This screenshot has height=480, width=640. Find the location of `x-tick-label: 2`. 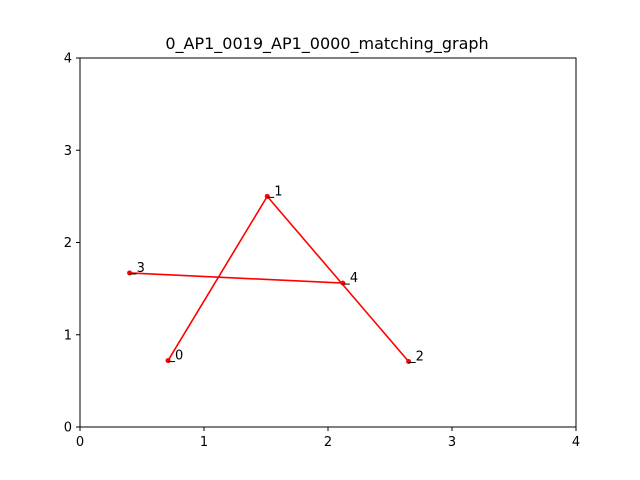

x-tick-label: 2 is located at coordinates (328, 442).